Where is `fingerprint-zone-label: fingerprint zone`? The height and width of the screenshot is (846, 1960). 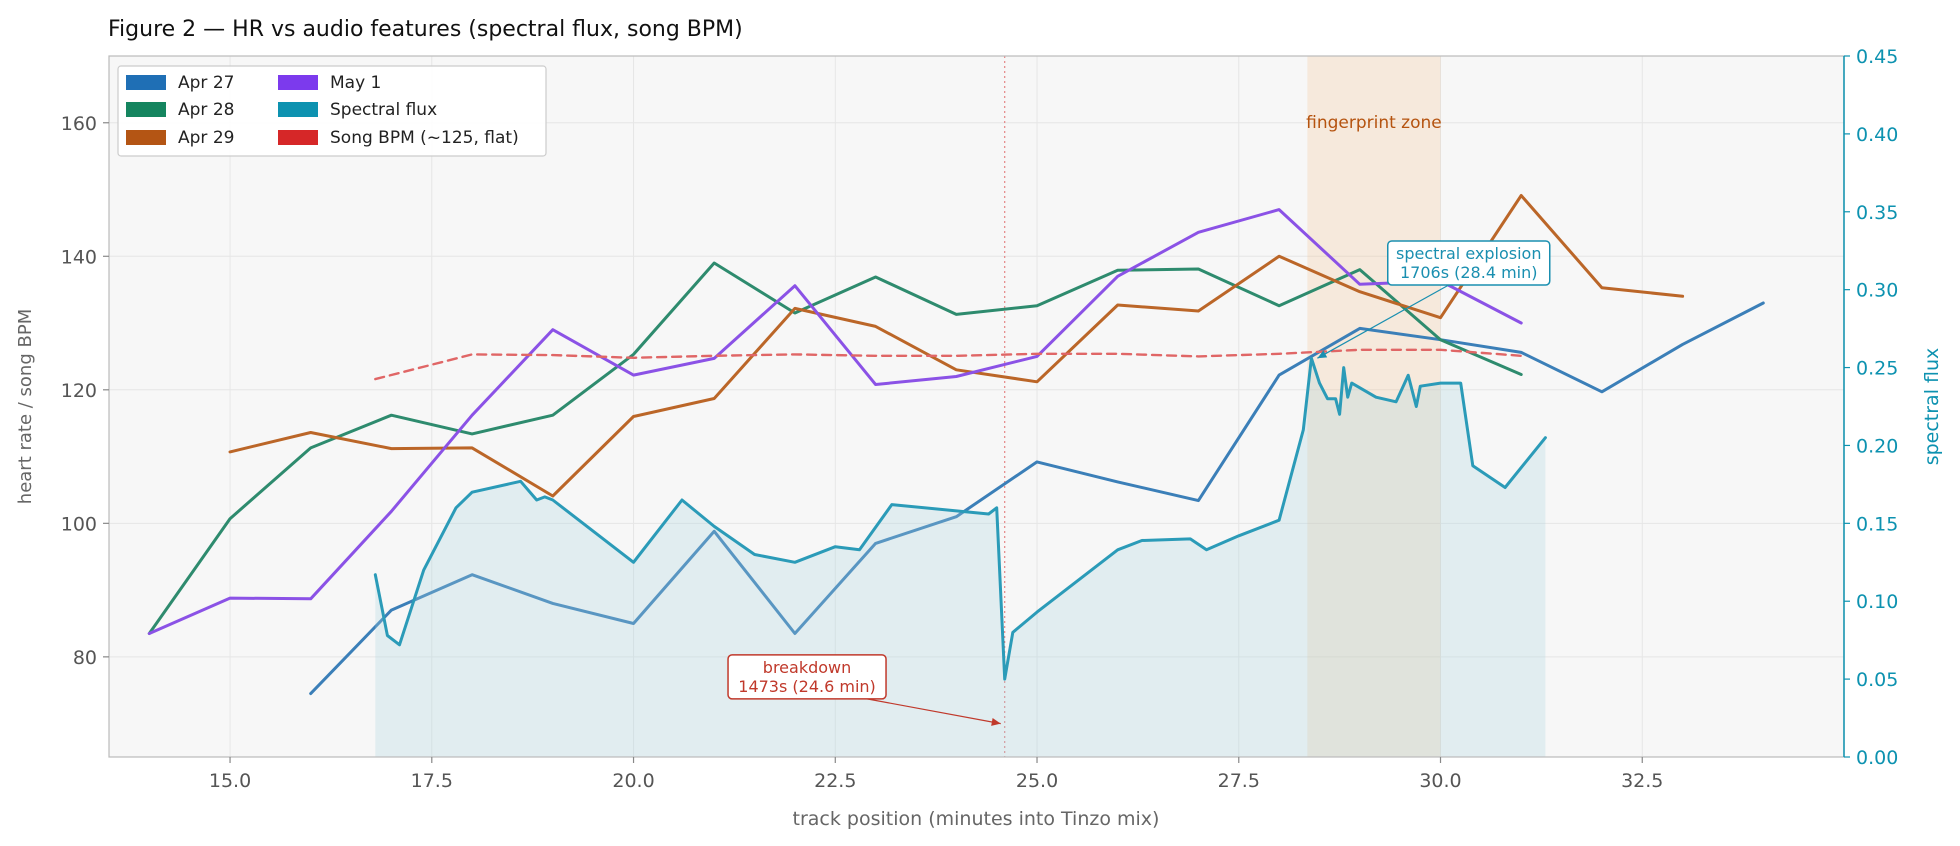
fingerprint-zone-label: fingerprint zone is located at coordinates (1374, 123).